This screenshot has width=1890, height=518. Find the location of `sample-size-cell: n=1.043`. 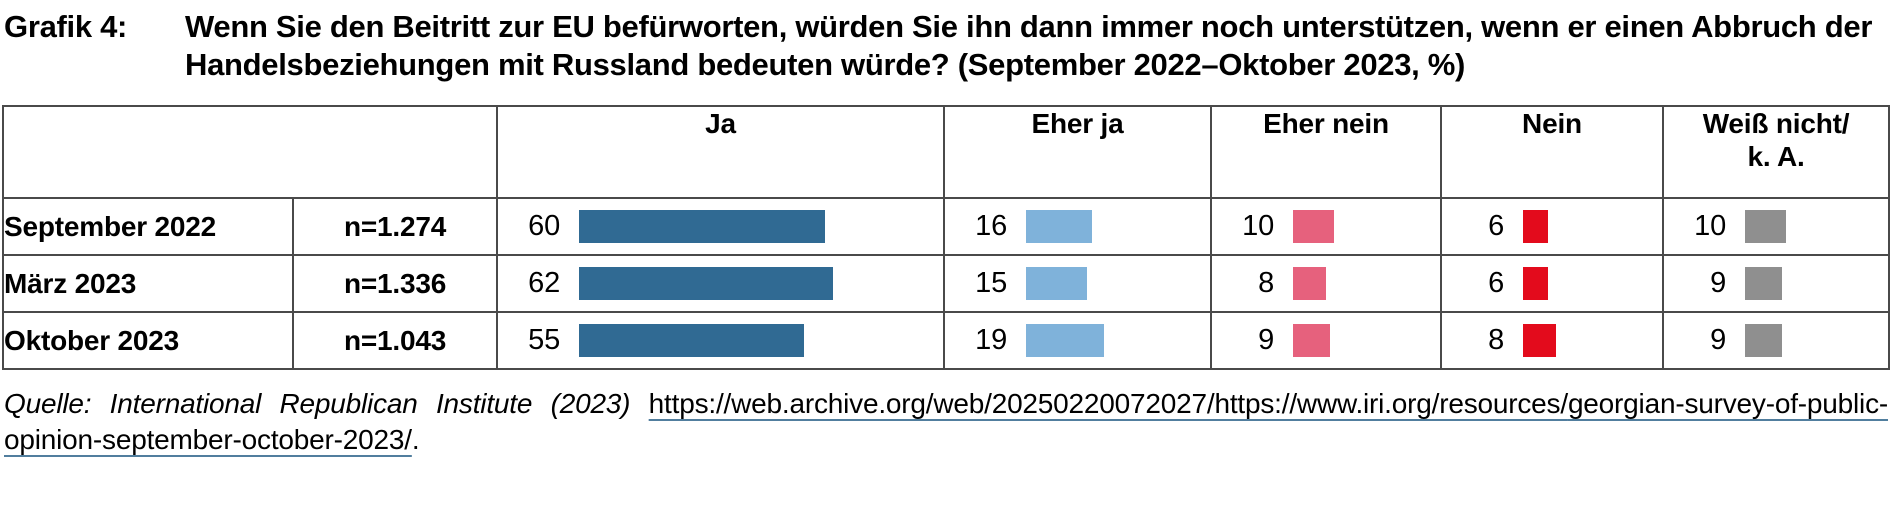

sample-size-cell: n=1.043 is located at coordinates (395, 340).